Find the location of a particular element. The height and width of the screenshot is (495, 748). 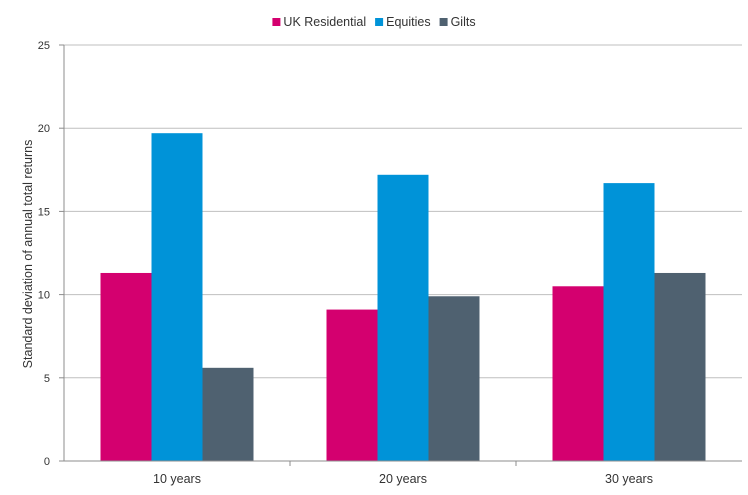

y-tick-label: 0 is located at coordinates (47, 462).